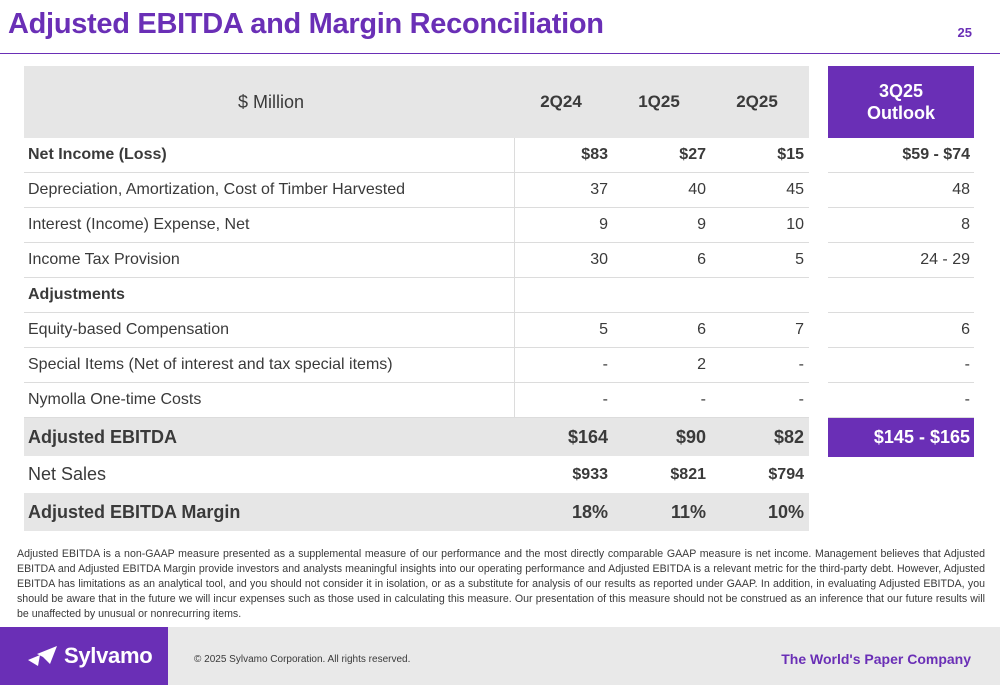 The width and height of the screenshot is (1000, 685). What do you see at coordinates (688, 511) in the screenshot?
I see `cell-value: 11%` at bounding box center [688, 511].